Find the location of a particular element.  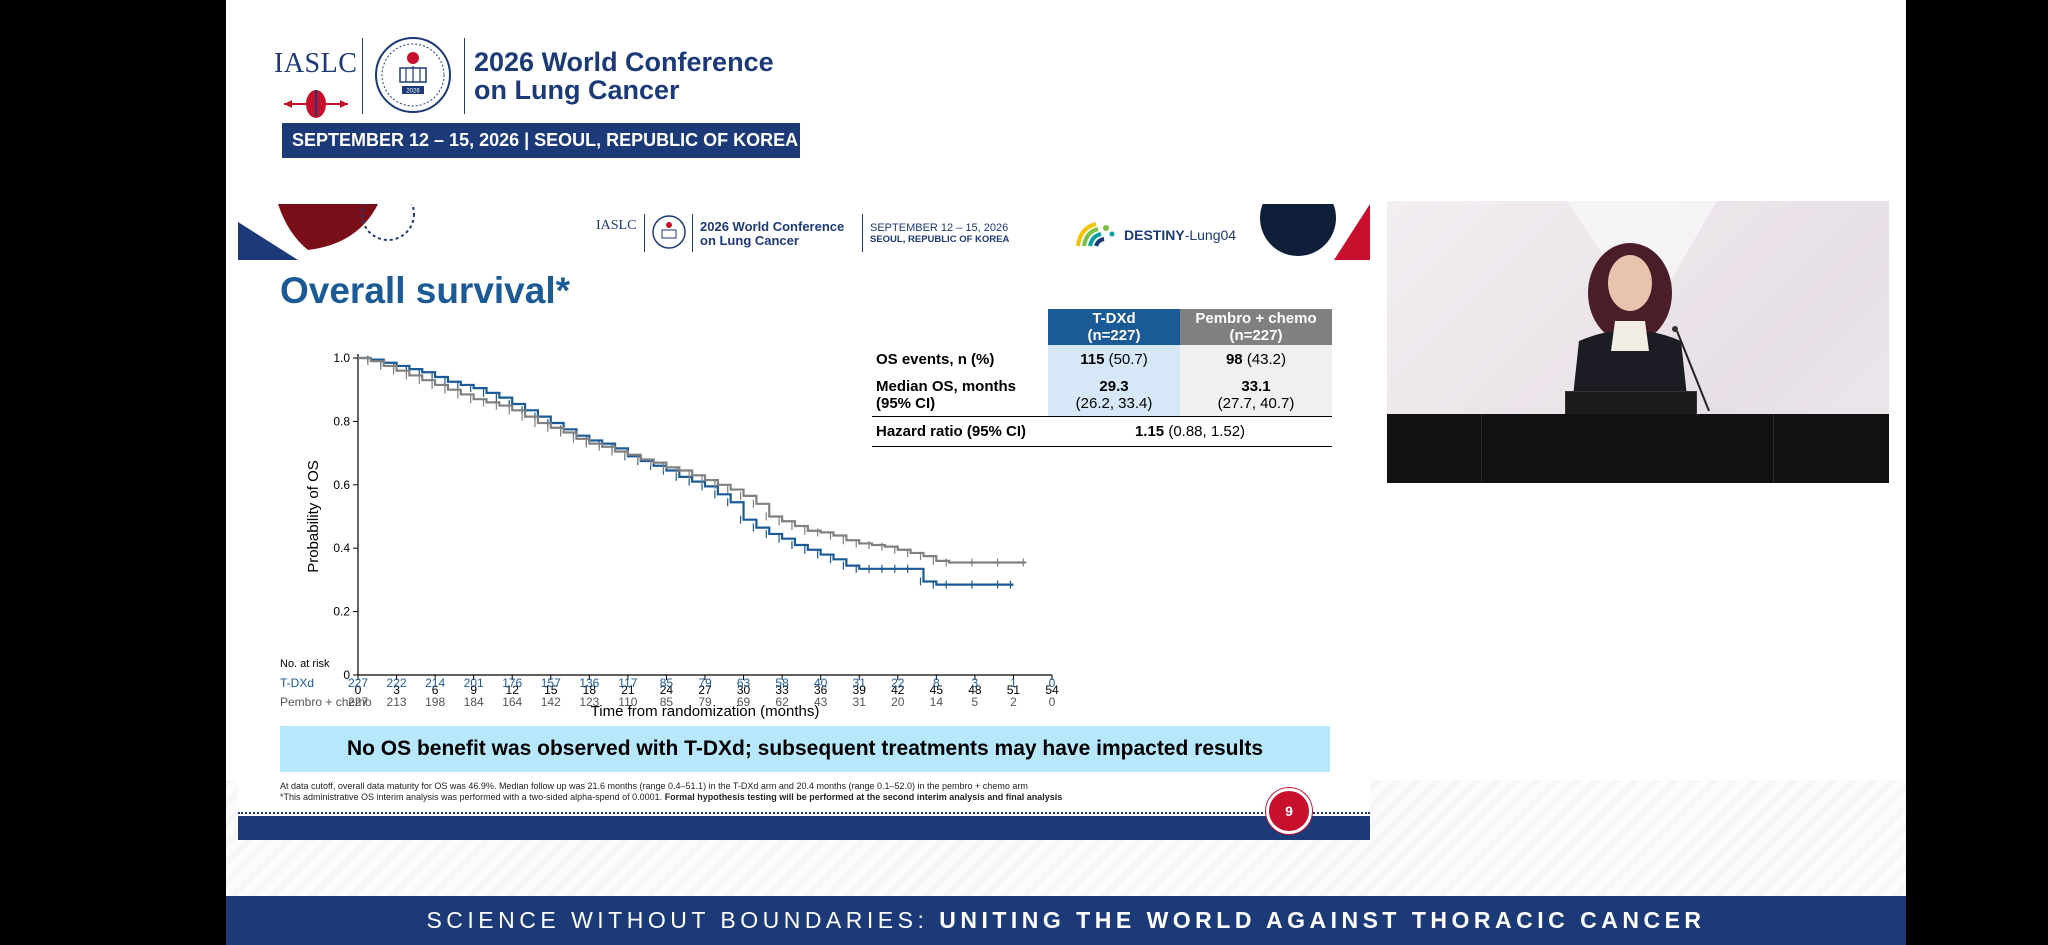

y-tick-label: 0.4 is located at coordinates (341, 548).